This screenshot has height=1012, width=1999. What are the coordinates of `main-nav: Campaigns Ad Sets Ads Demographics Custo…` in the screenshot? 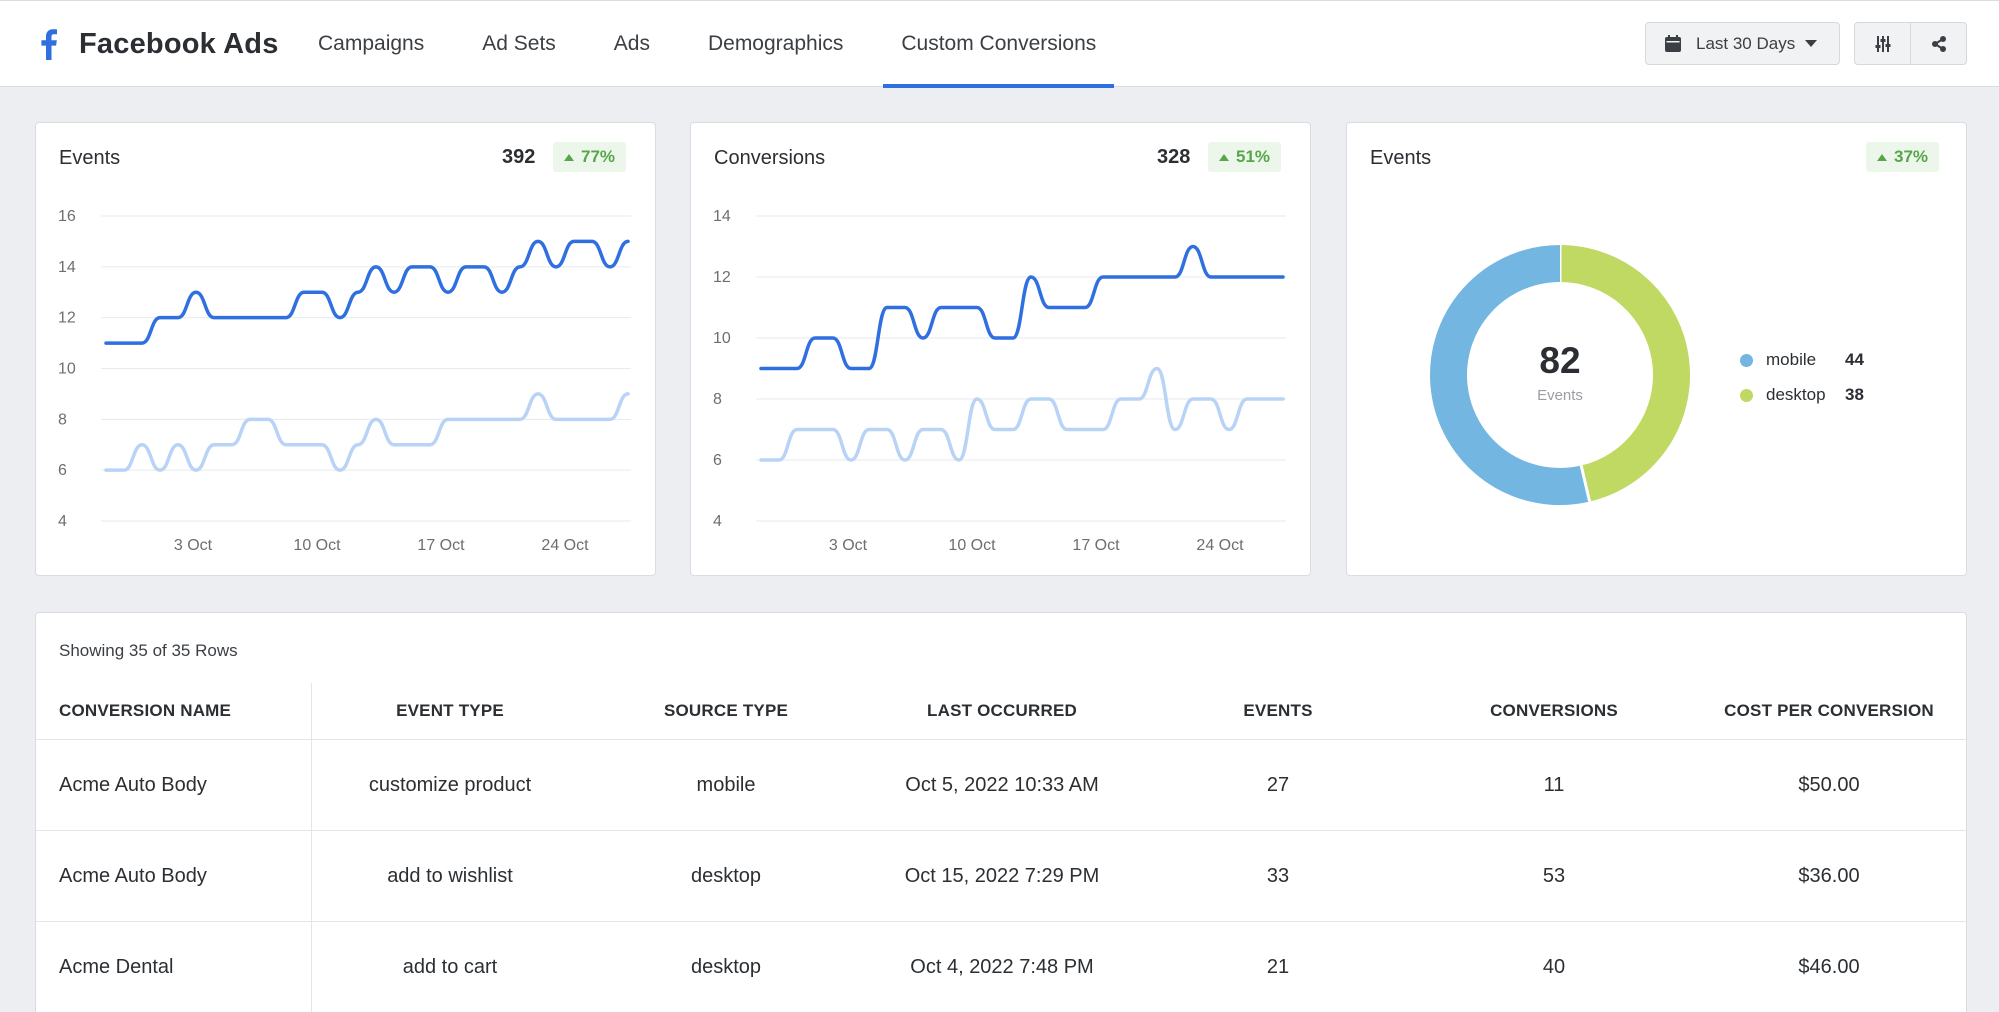 It's located at (718, 44).